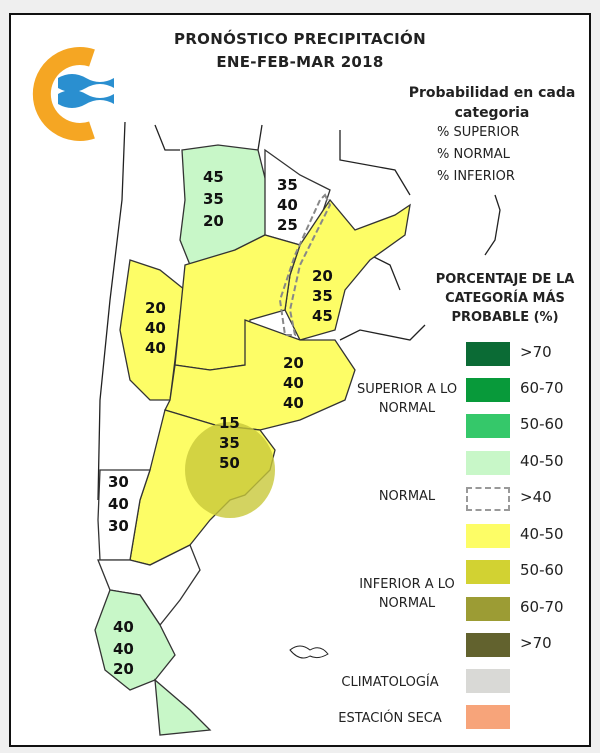  What do you see at coordinates (407, 594) in the screenshot?
I see `legend-group-inferior: INFERIOR A LO NORMAL` at bounding box center [407, 594].